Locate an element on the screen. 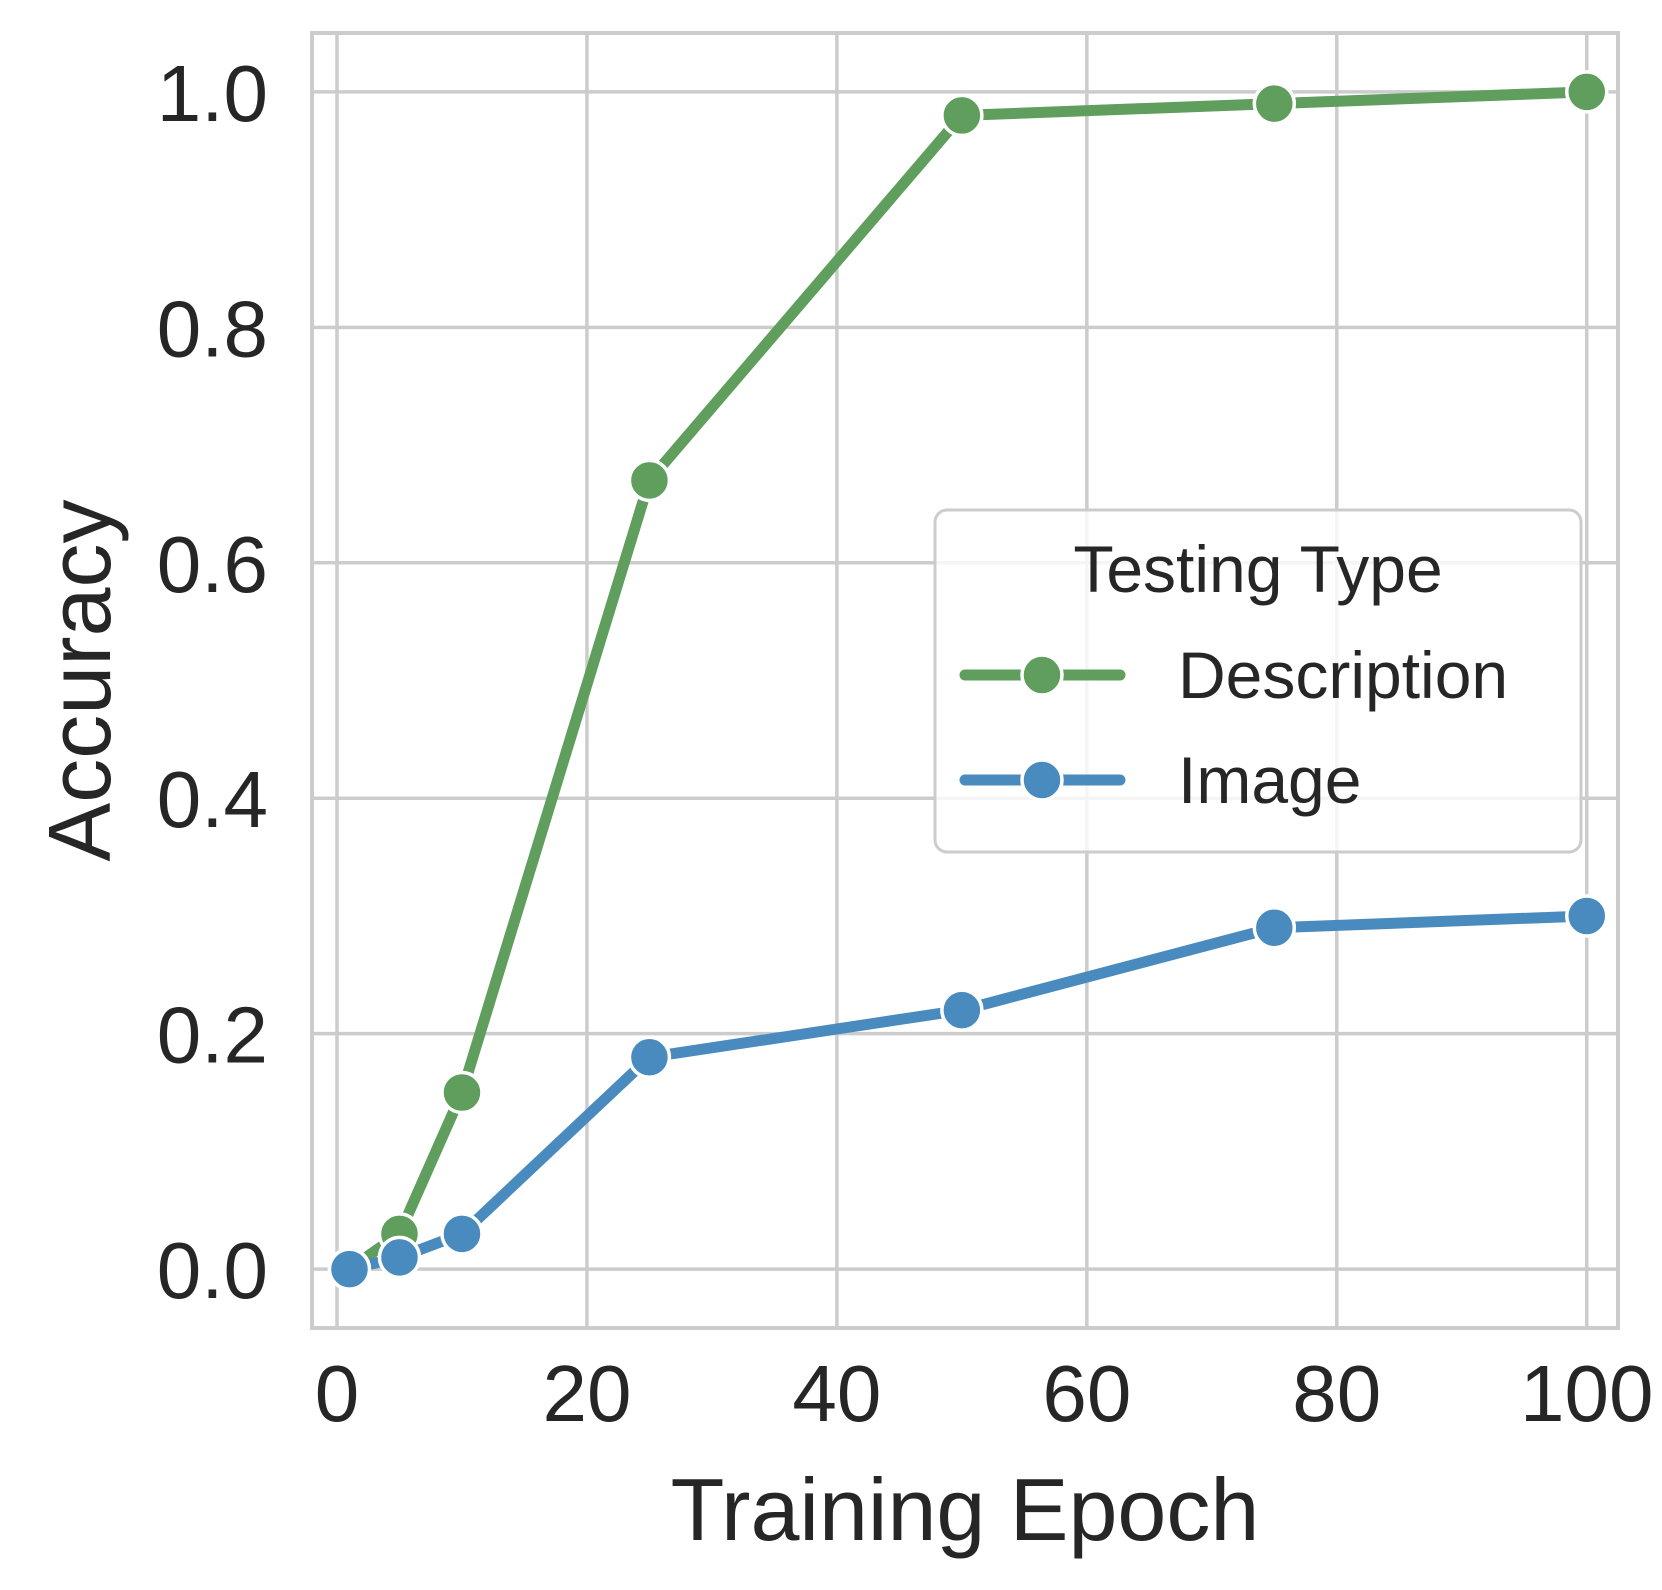  legend-box is located at coordinates (1258, 681).